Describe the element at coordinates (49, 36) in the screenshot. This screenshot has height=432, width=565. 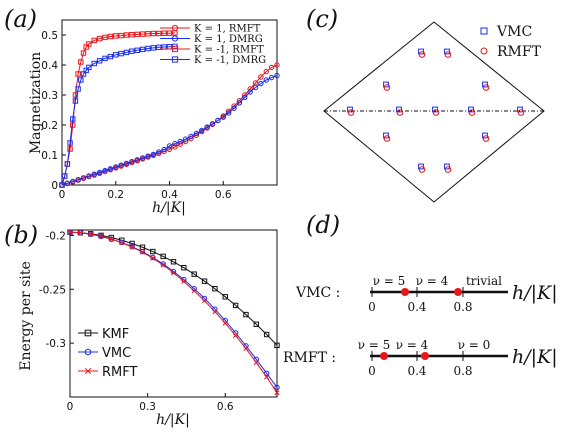
I see `a-ytick-label: 0.5` at that location.